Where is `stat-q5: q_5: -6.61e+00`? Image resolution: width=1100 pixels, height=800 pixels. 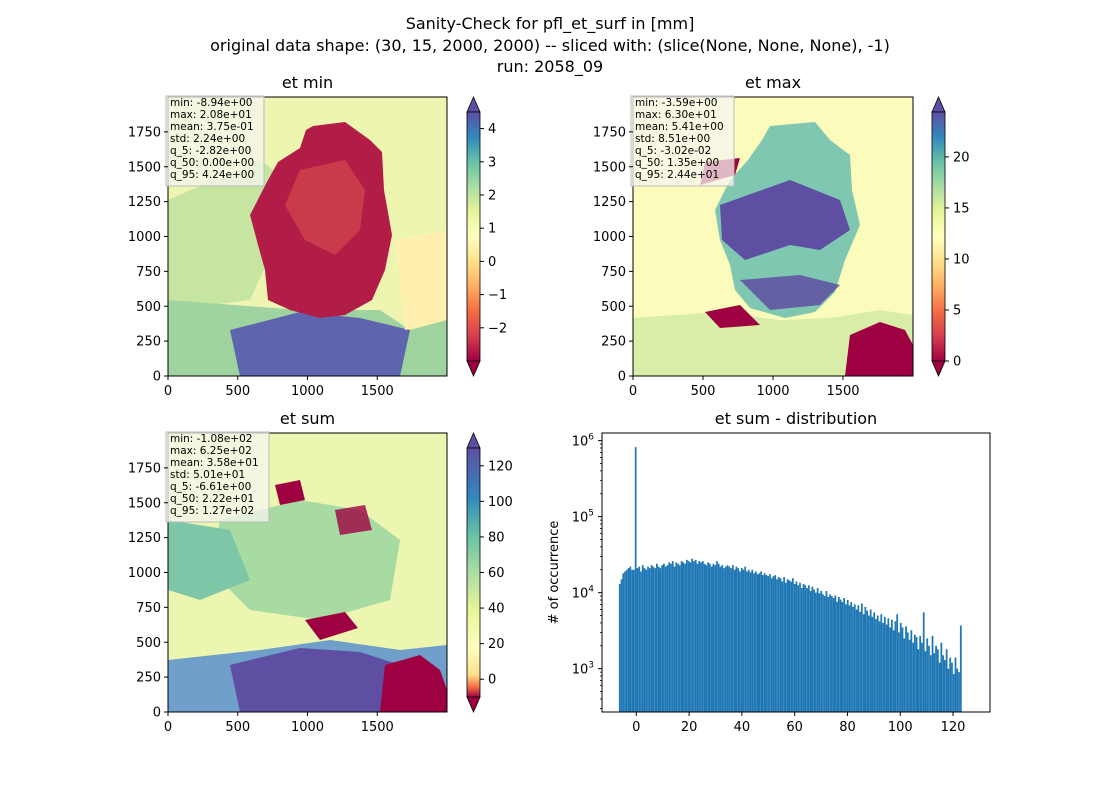 stat-q5: q_5: -6.61e+00 is located at coordinates (210, 487).